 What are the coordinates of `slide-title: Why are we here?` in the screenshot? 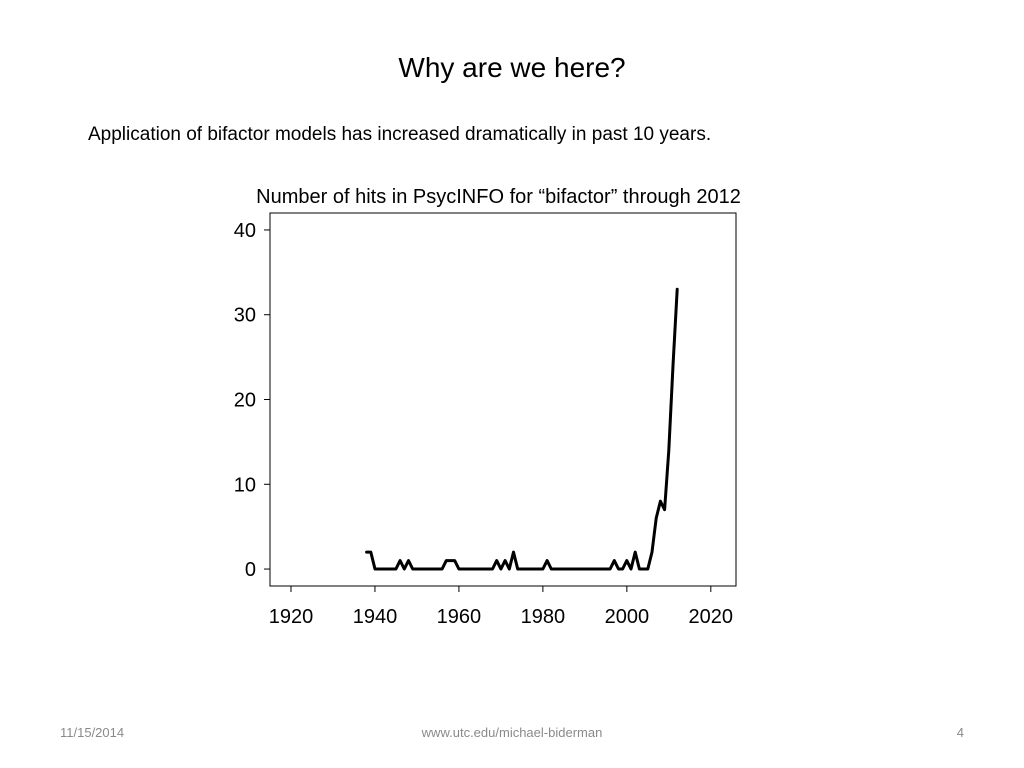 It's located at (512, 67).